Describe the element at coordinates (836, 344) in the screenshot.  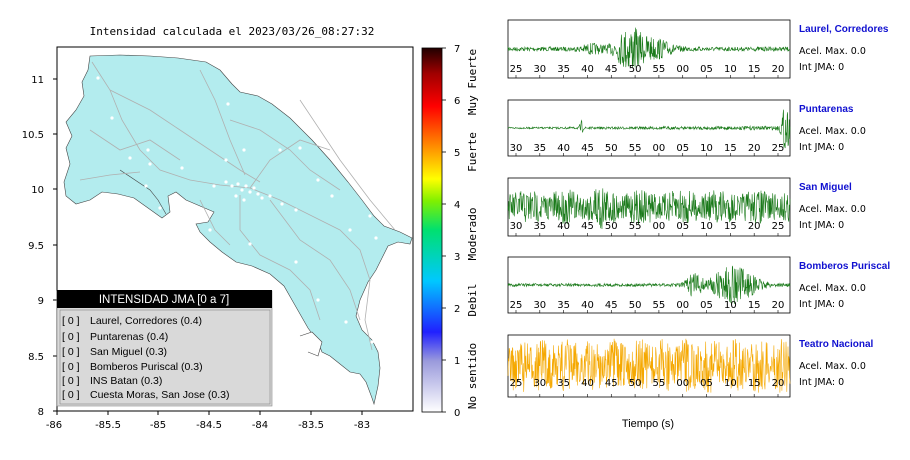
I see `station-name: Teatro Nacional` at that location.